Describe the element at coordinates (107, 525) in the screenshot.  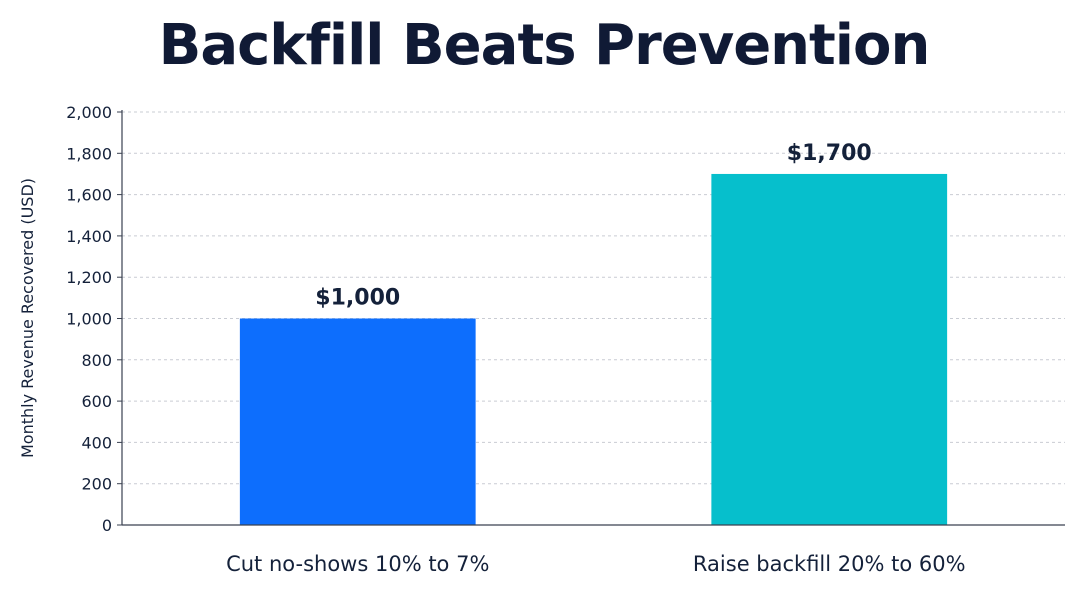
I see `y-tick-label: 0` at that location.